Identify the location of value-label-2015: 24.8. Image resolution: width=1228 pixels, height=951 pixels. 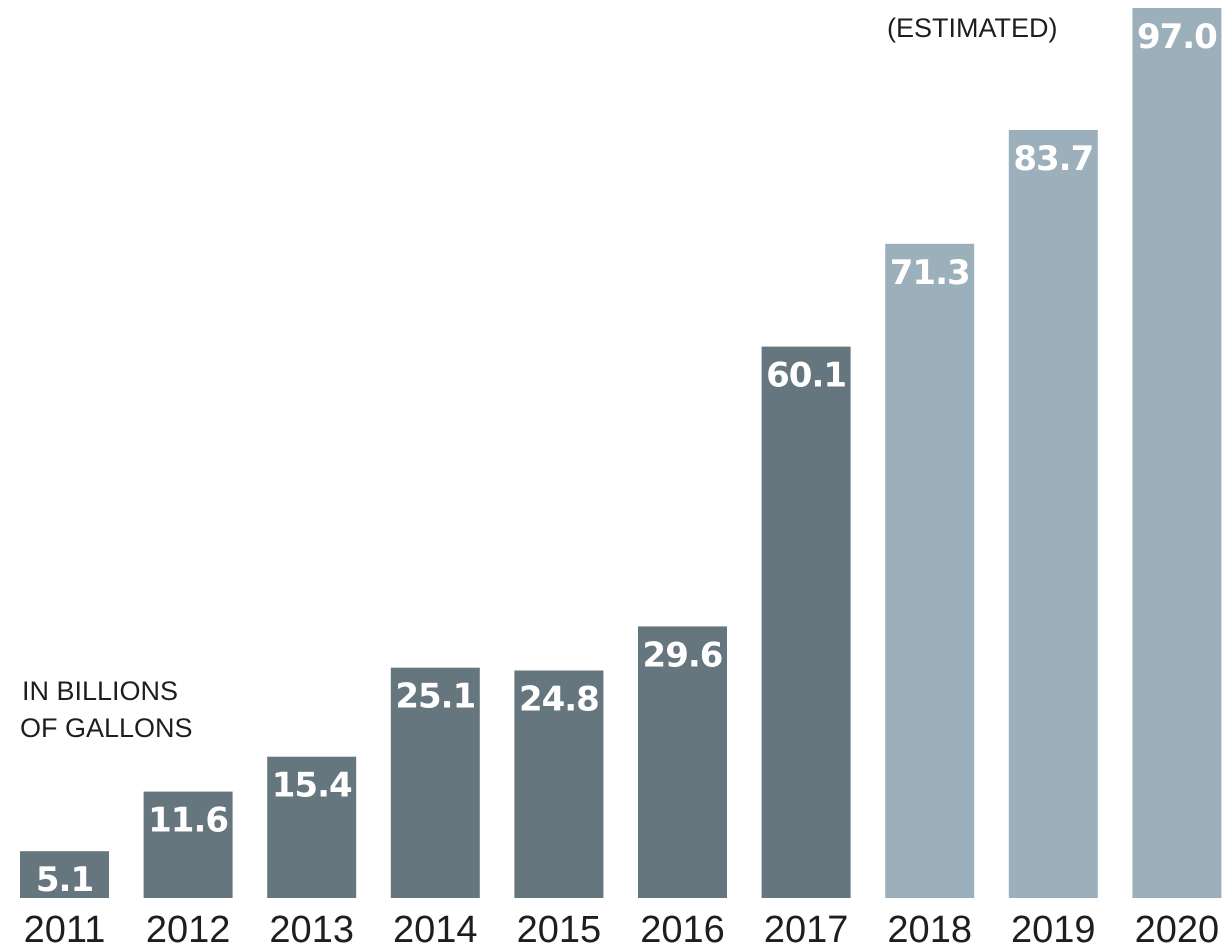
(559, 700).